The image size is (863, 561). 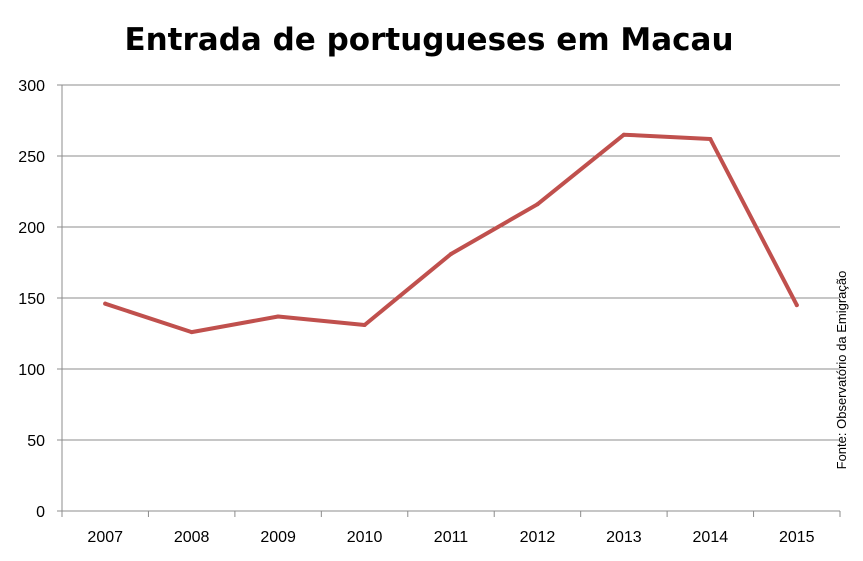 What do you see at coordinates (192, 537) in the screenshot?
I see `x-tick-label: 2008` at bounding box center [192, 537].